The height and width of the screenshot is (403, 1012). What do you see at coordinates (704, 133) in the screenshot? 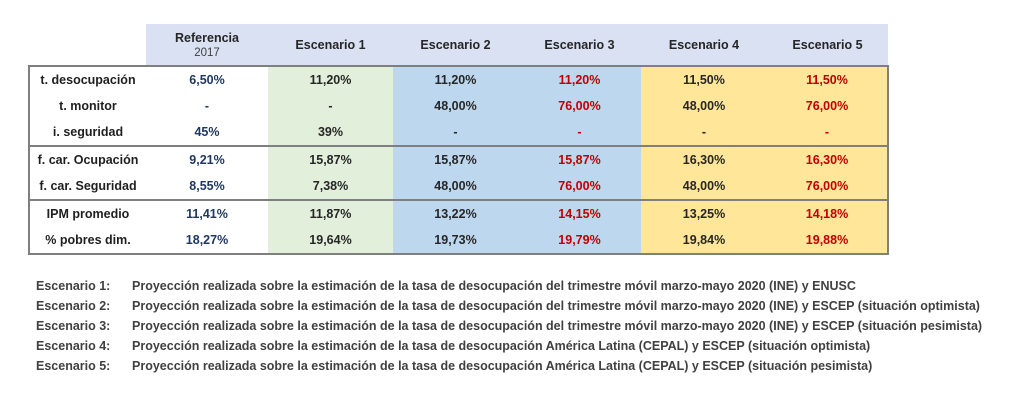
I see `cell-escenario-4: -` at bounding box center [704, 133].